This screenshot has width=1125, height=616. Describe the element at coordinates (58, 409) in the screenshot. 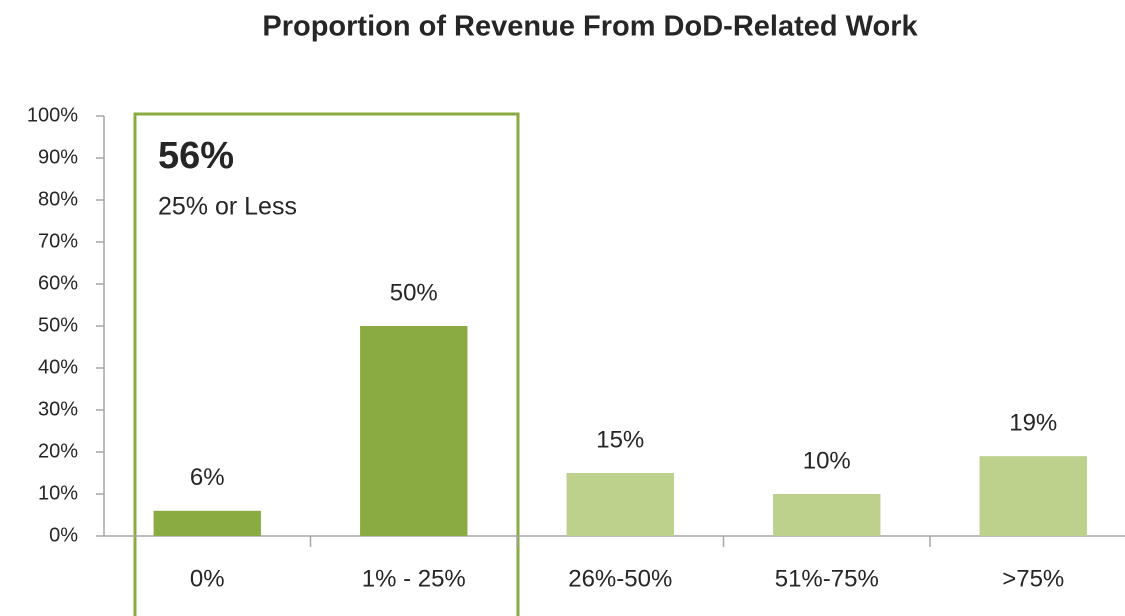

I see `y-tick-label: 30%` at that location.